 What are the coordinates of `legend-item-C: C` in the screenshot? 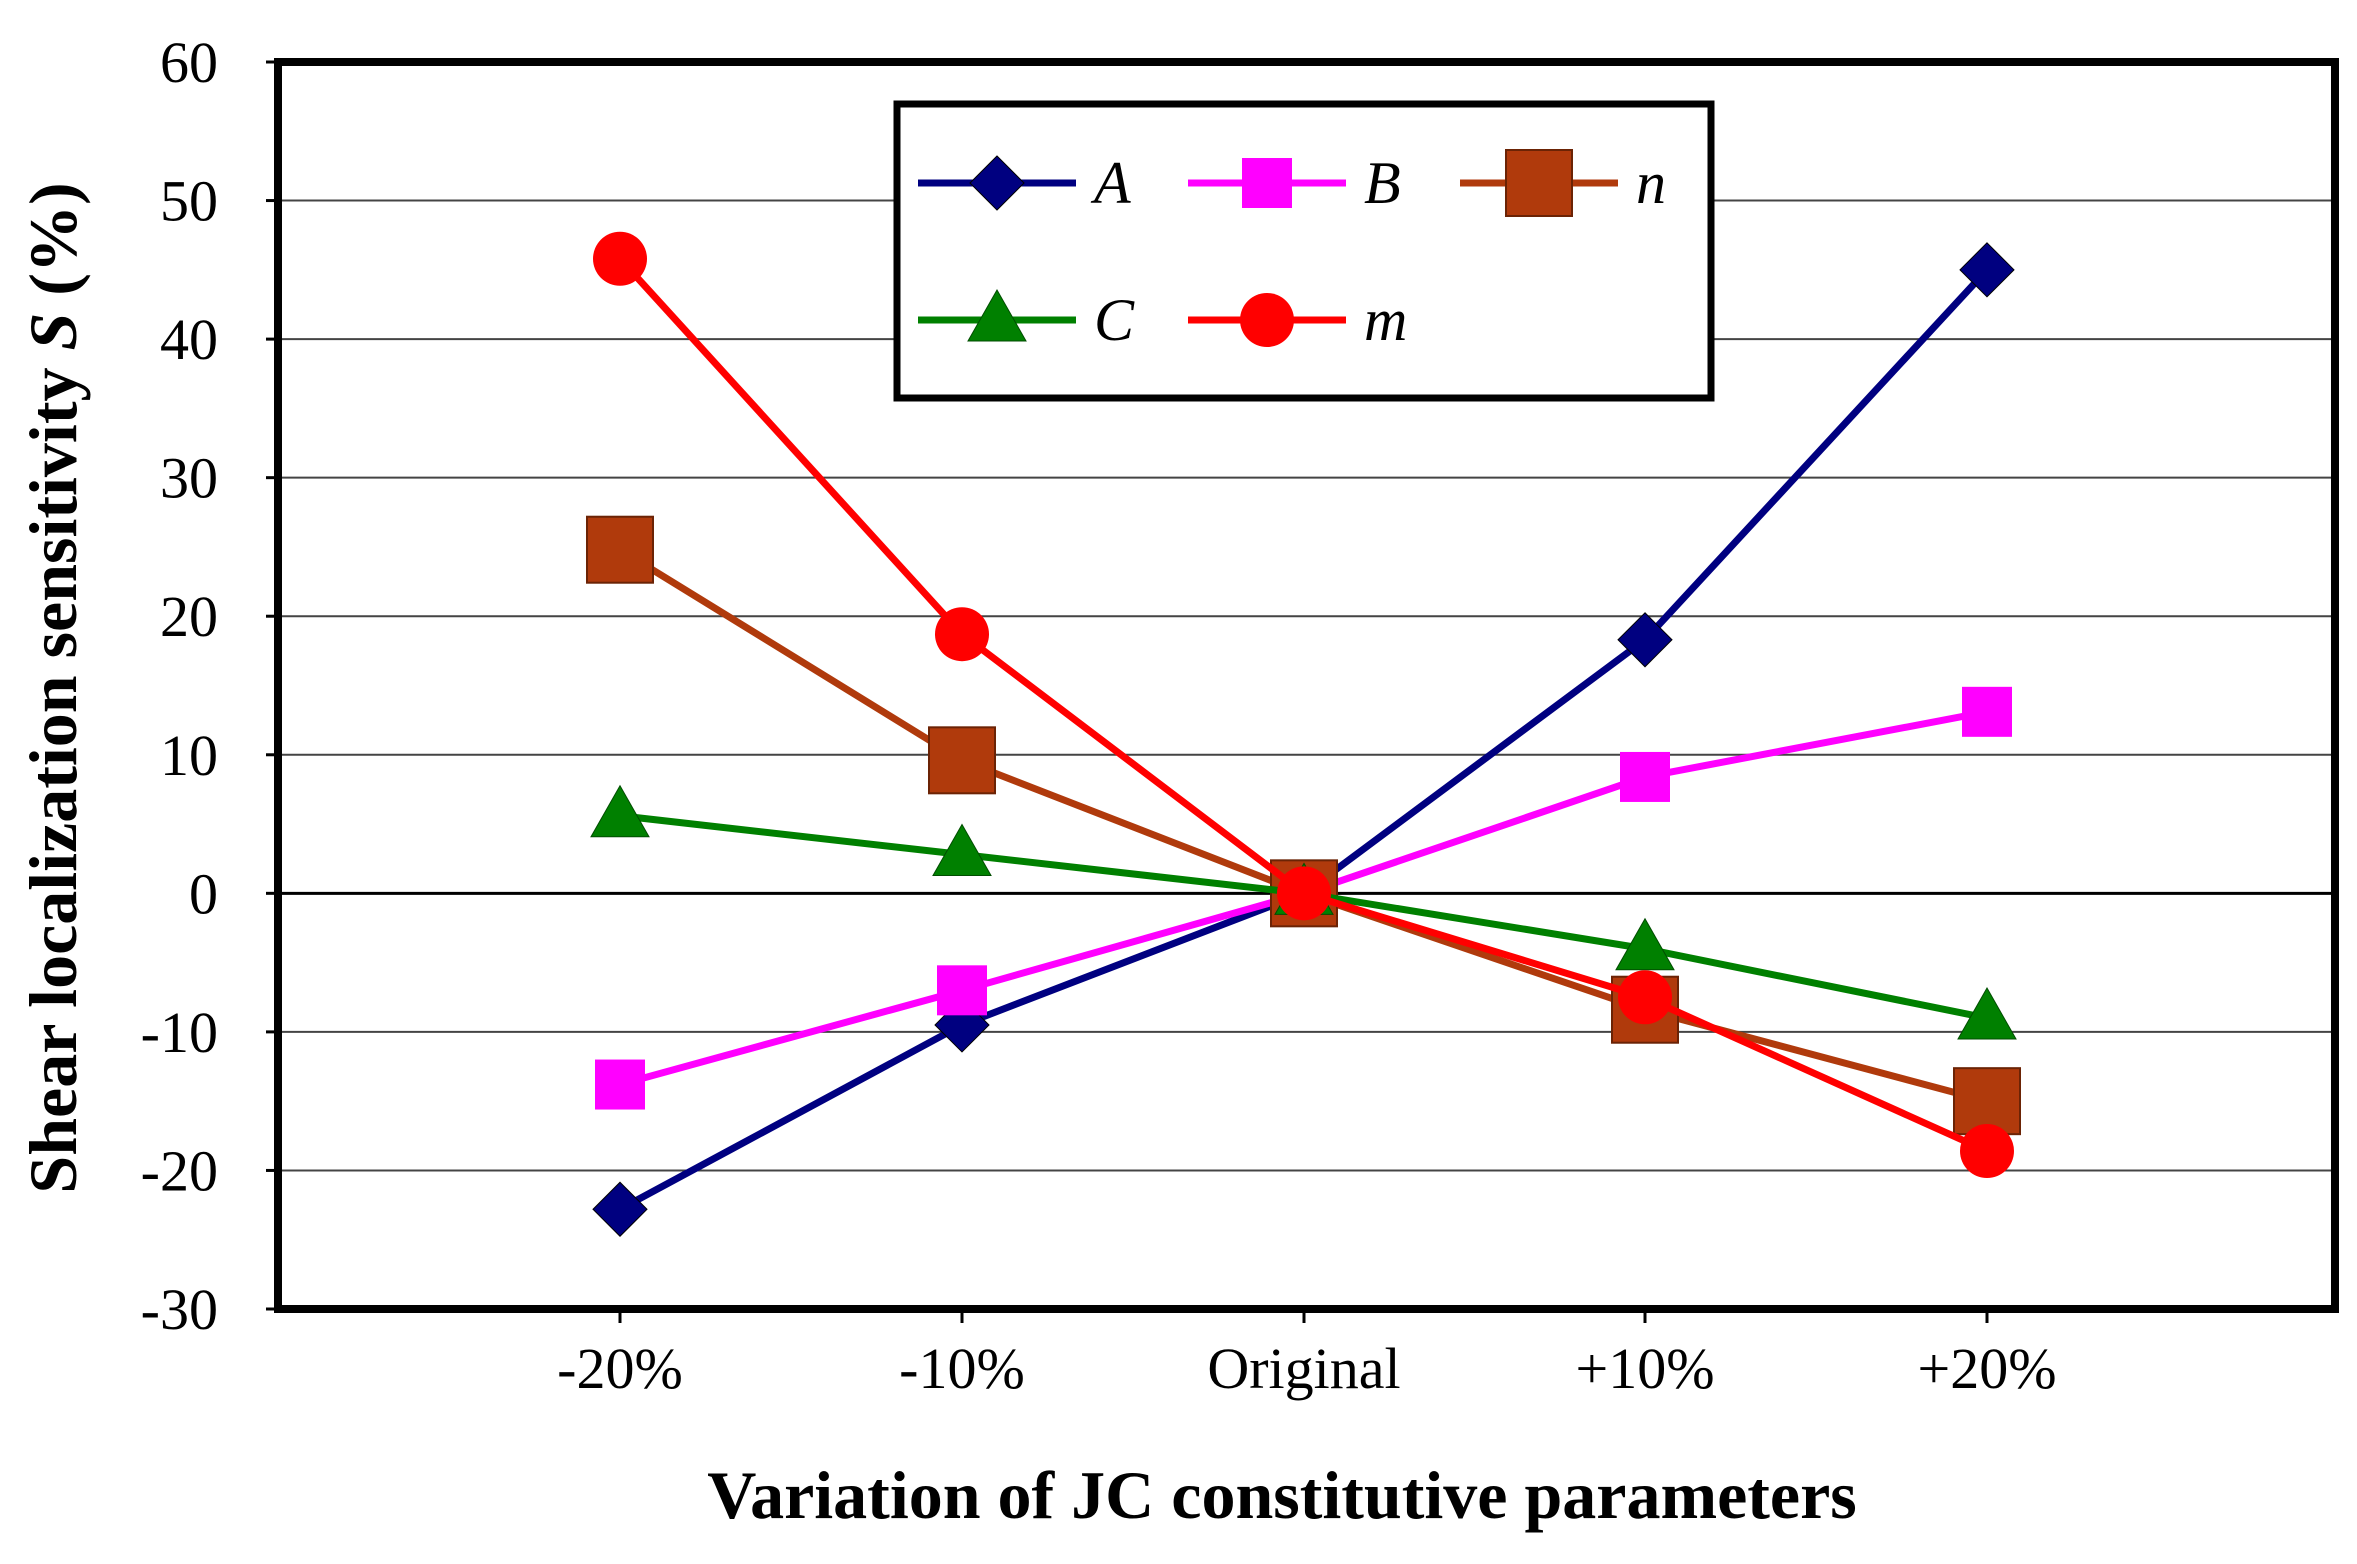 It's located at (1026, 320).